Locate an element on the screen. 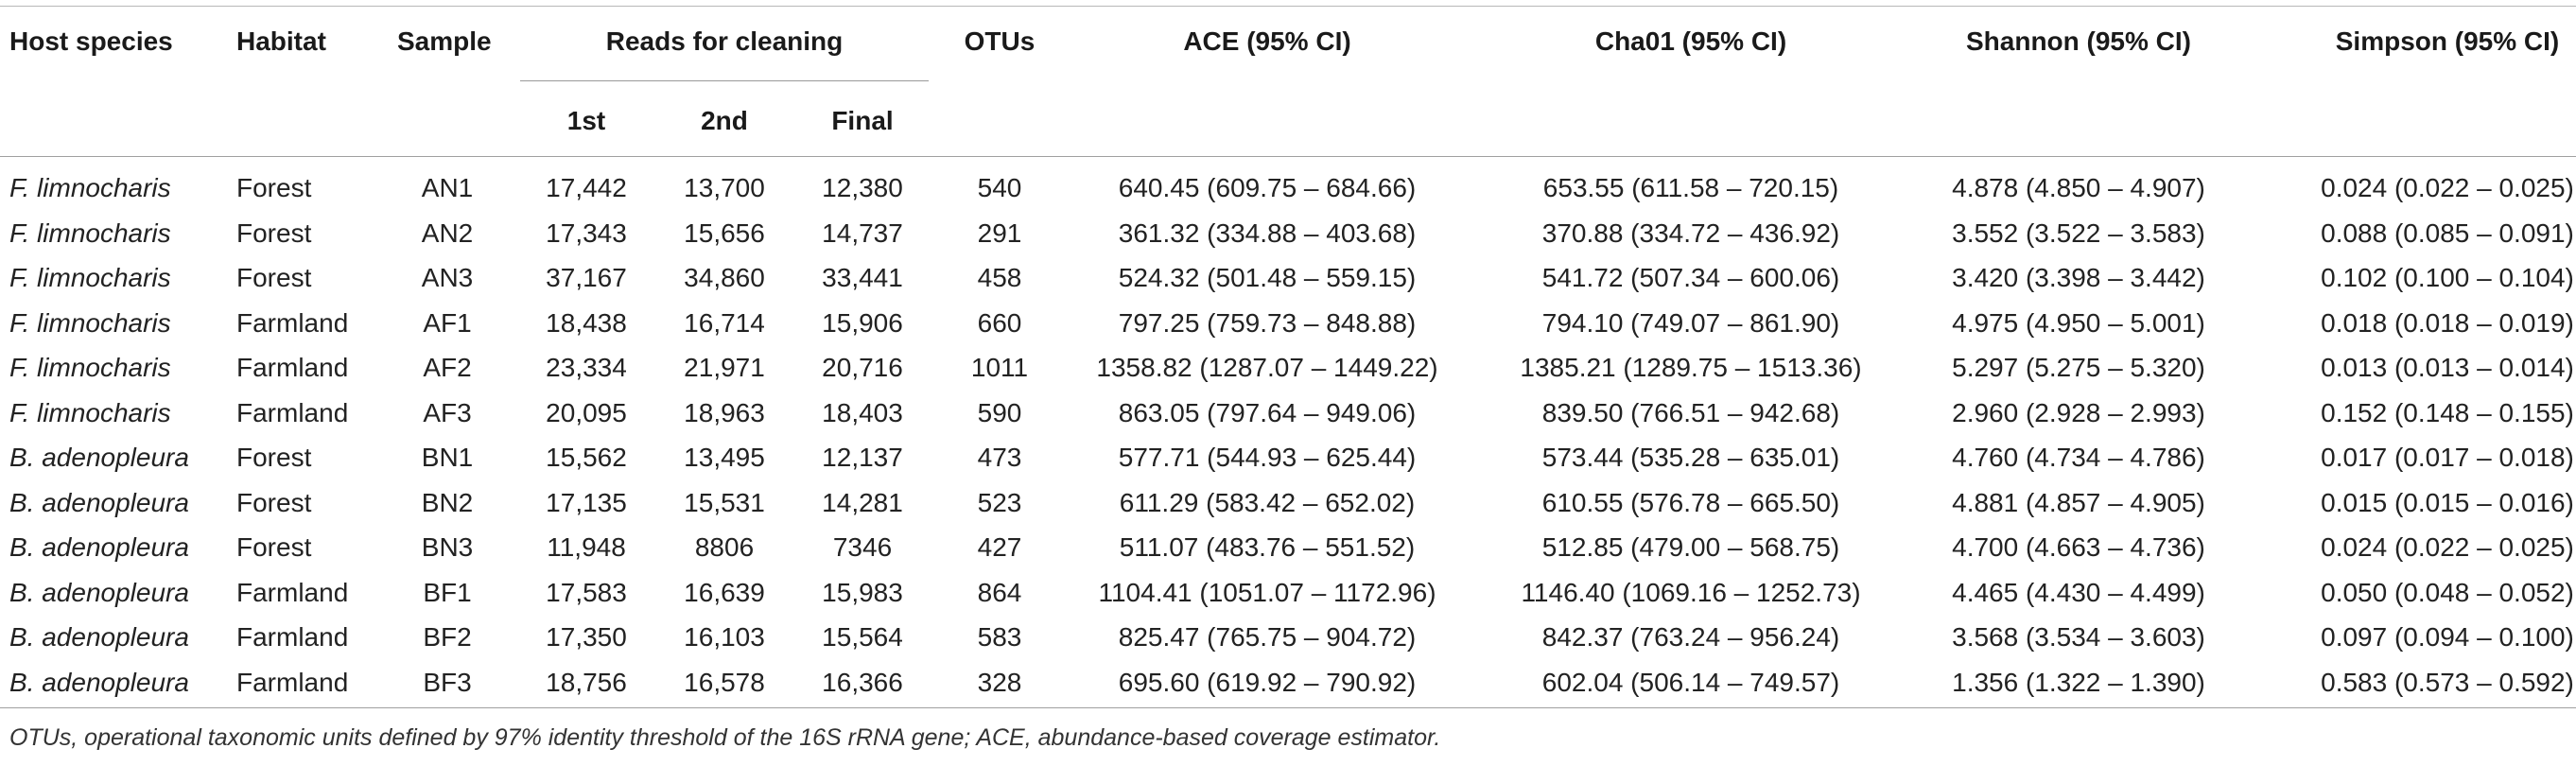 This screenshot has height=766, width=2576. cell-sample: BN1 is located at coordinates (447, 457).